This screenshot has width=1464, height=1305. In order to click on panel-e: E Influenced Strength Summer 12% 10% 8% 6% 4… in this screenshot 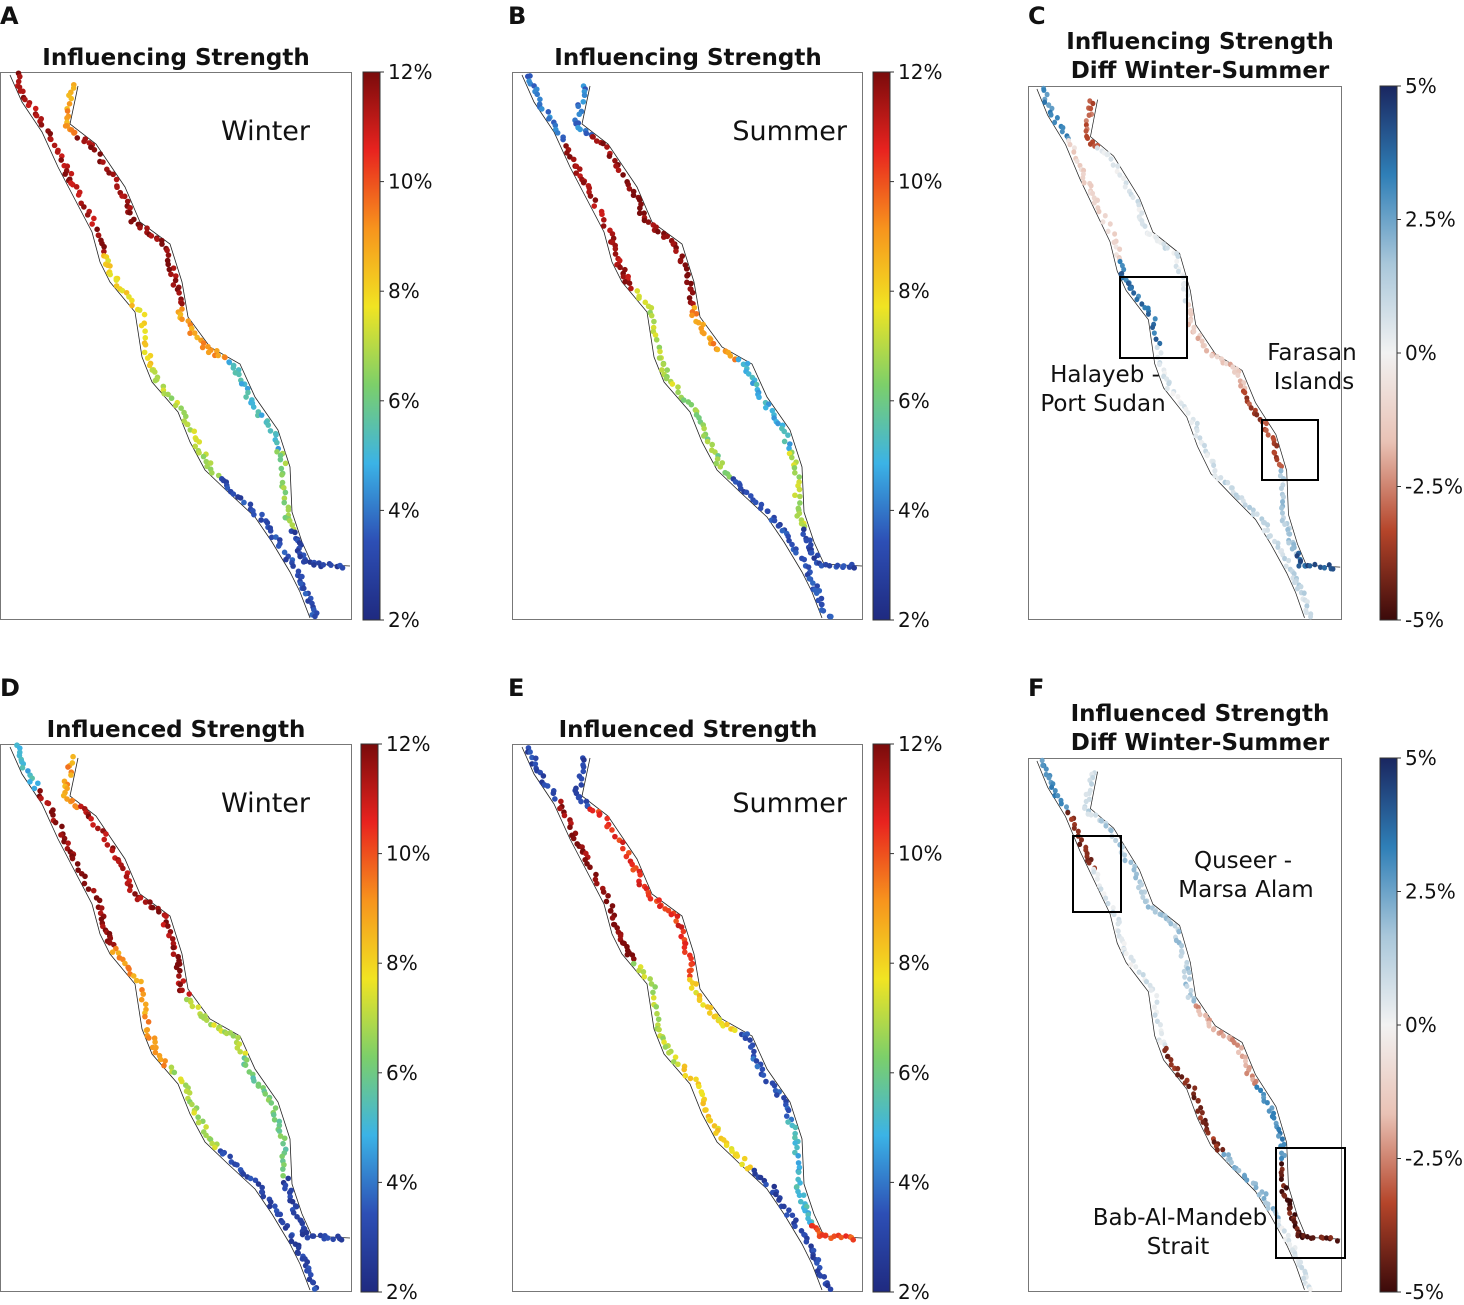, I will do `click(725, 989)`.